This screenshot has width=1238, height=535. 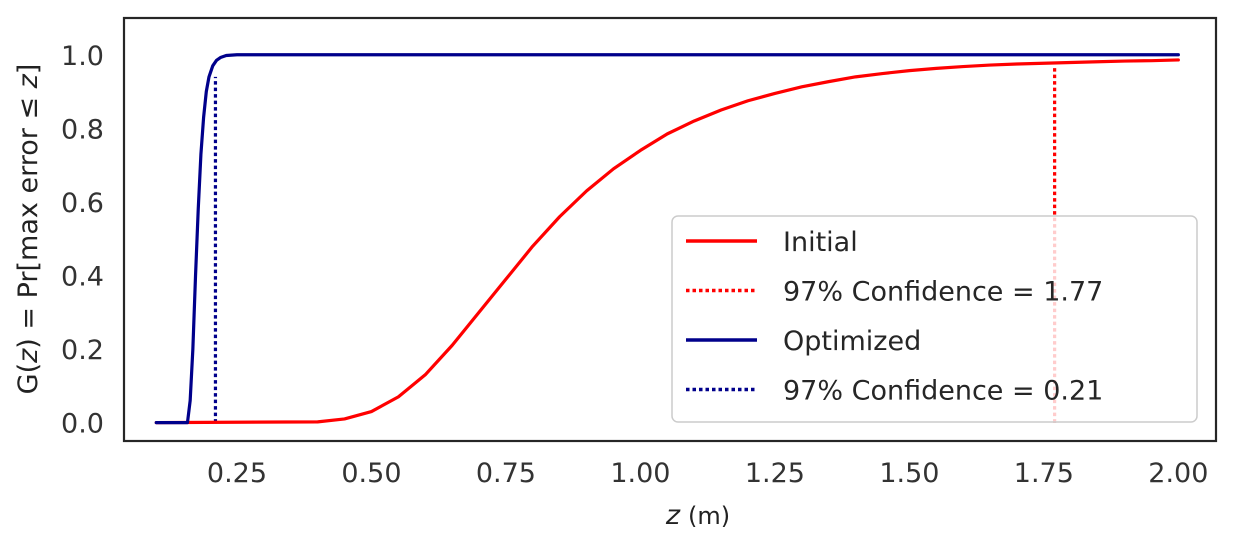 I want to click on x-tick-label: 1.75, so click(x=1044, y=473).